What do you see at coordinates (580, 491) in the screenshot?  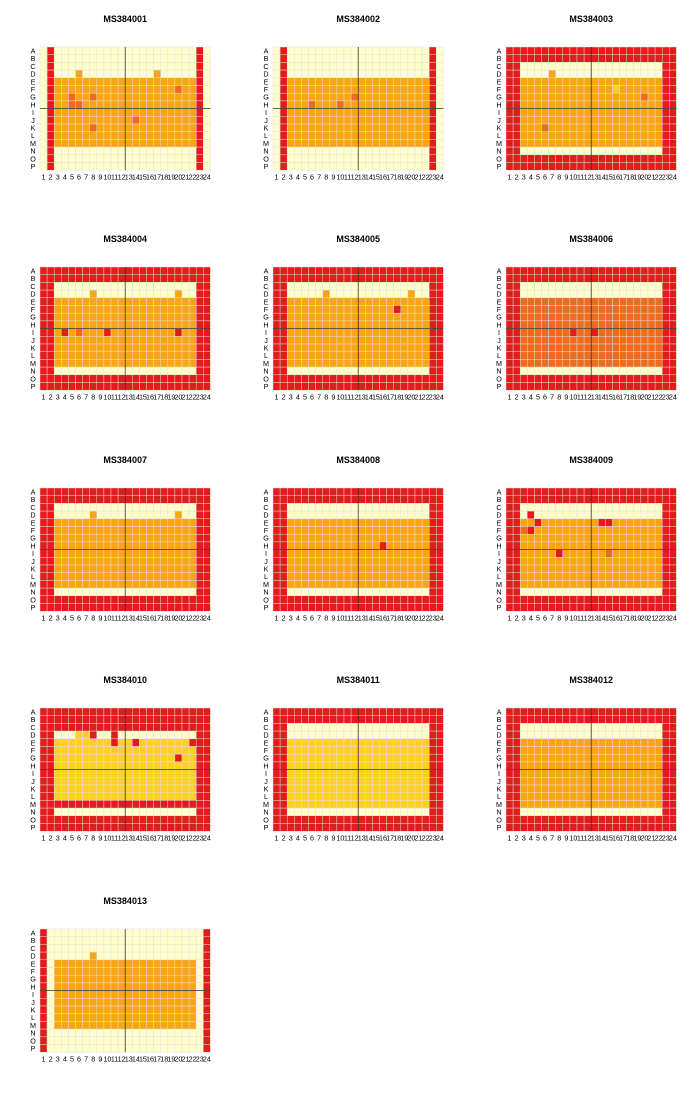 I see `well-A11` at bounding box center [580, 491].